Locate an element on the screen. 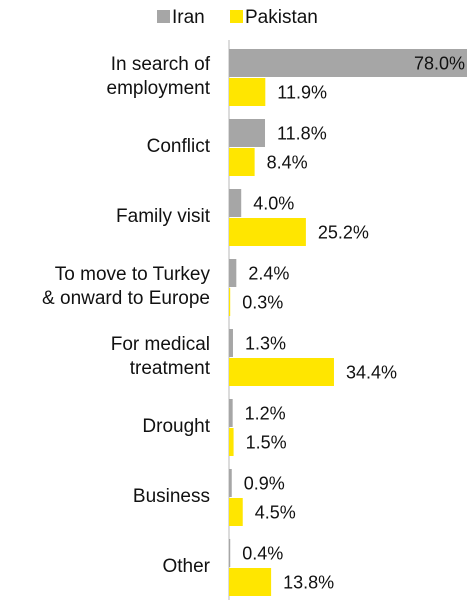  value-label-iran: 0.4% is located at coordinates (262, 554).